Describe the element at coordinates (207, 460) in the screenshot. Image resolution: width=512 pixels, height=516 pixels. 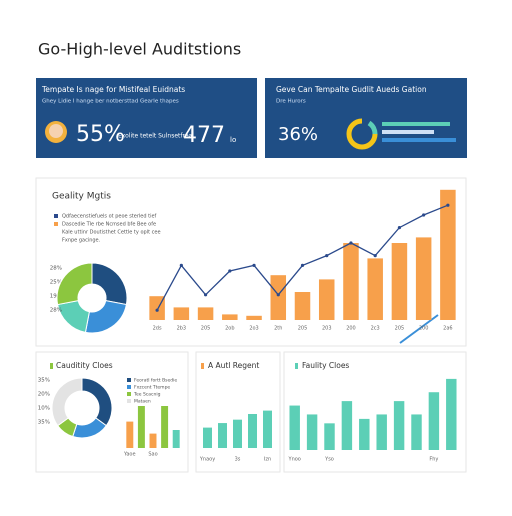
I see `x-tick-label: Ynaoy` at that location.